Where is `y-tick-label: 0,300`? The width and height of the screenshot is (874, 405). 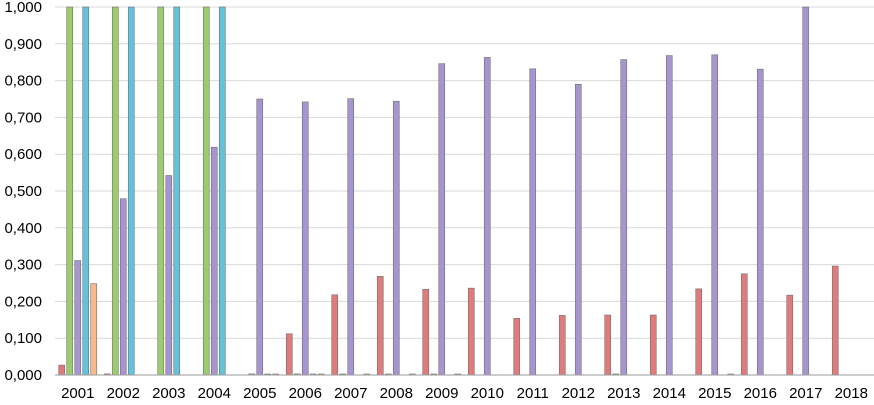
y-tick-label: 0,300 is located at coordinates (23, 265).